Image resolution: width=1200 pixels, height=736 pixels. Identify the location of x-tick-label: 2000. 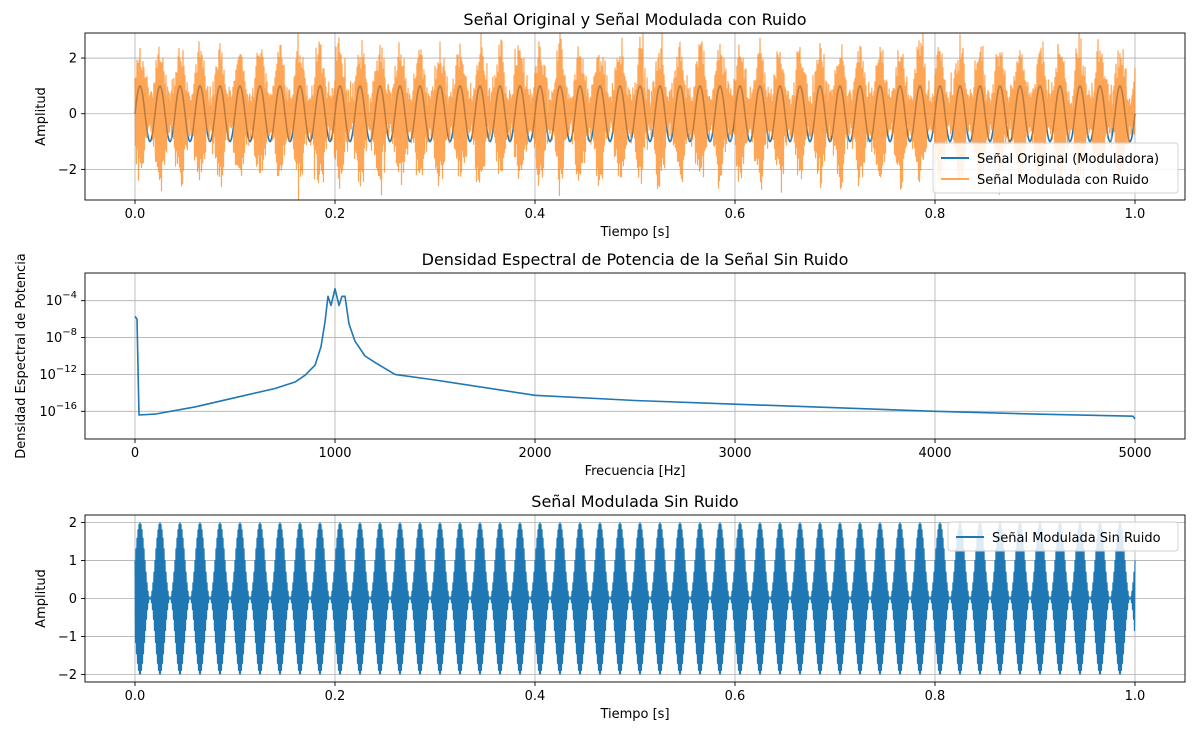
(534, 453).